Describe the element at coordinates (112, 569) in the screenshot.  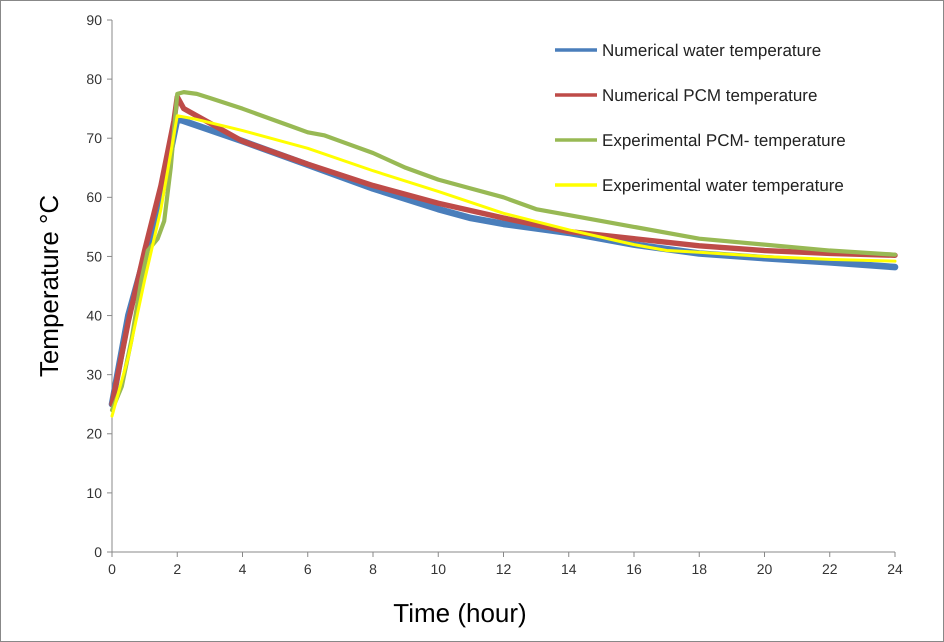
I see `x-tick-label: 0` at that location.